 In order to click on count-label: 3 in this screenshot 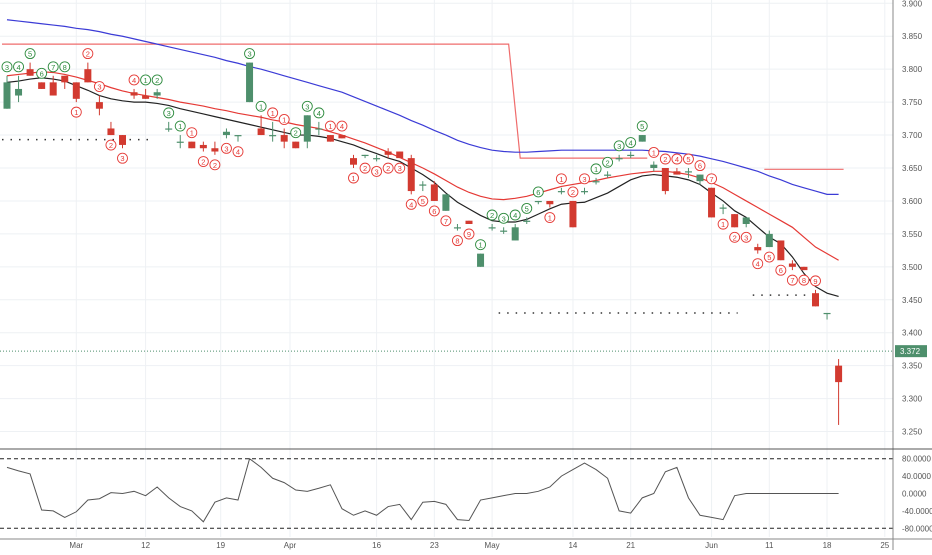, I will do `click(400, 168)`.